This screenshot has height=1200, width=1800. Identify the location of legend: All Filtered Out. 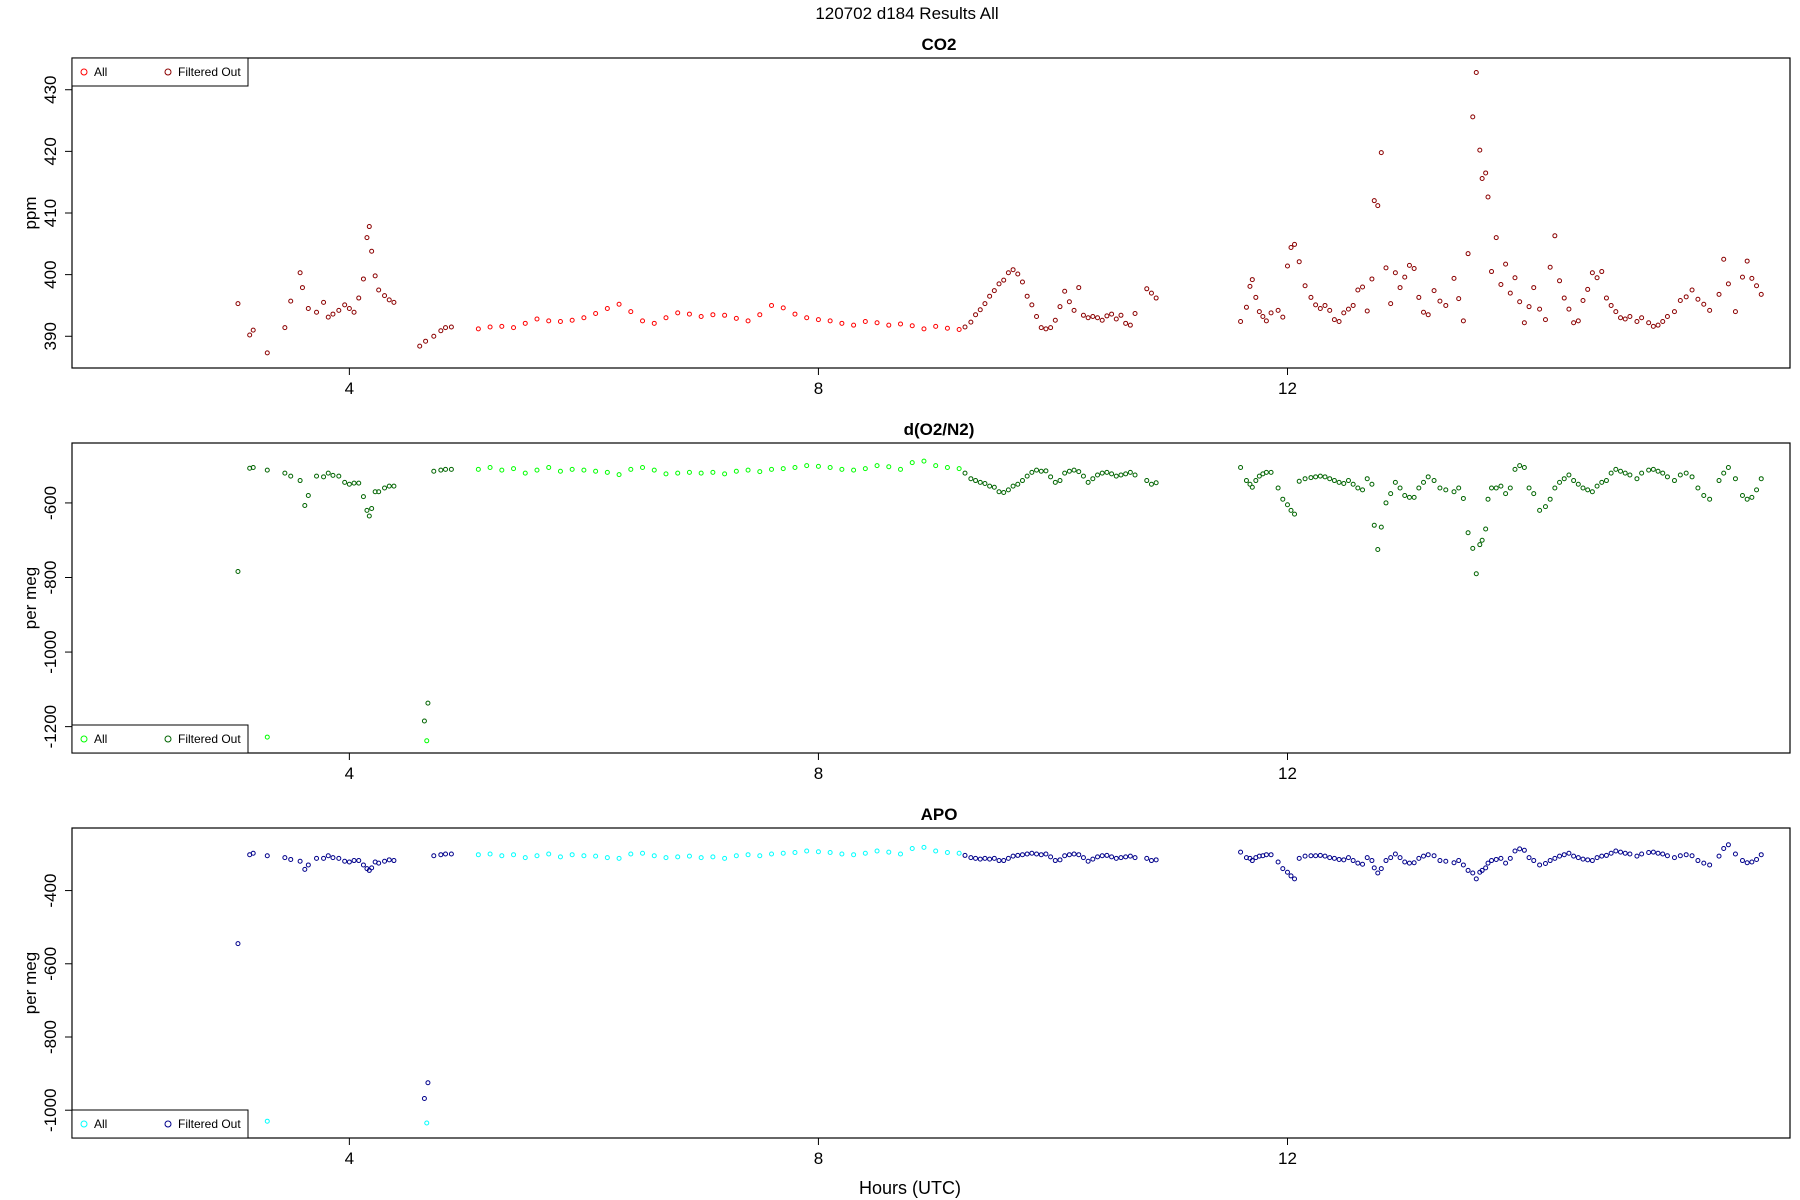
(160, 1124).